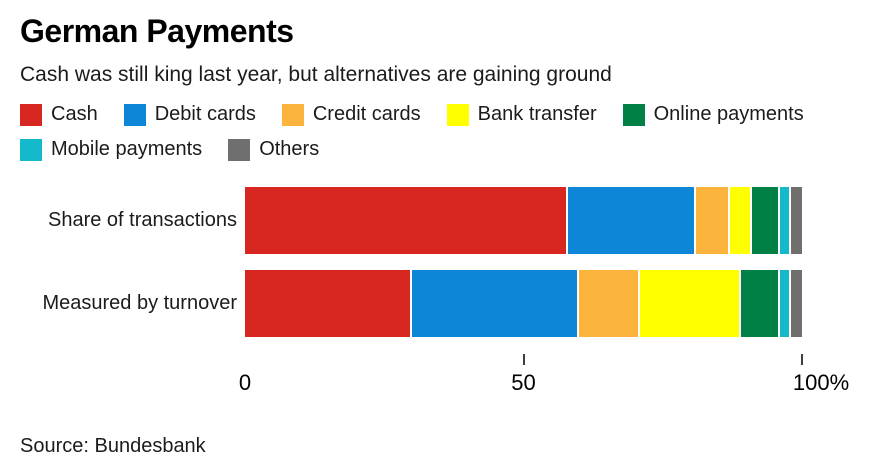  I want to click on legend-item-cash: Cash, so click(59, 114).